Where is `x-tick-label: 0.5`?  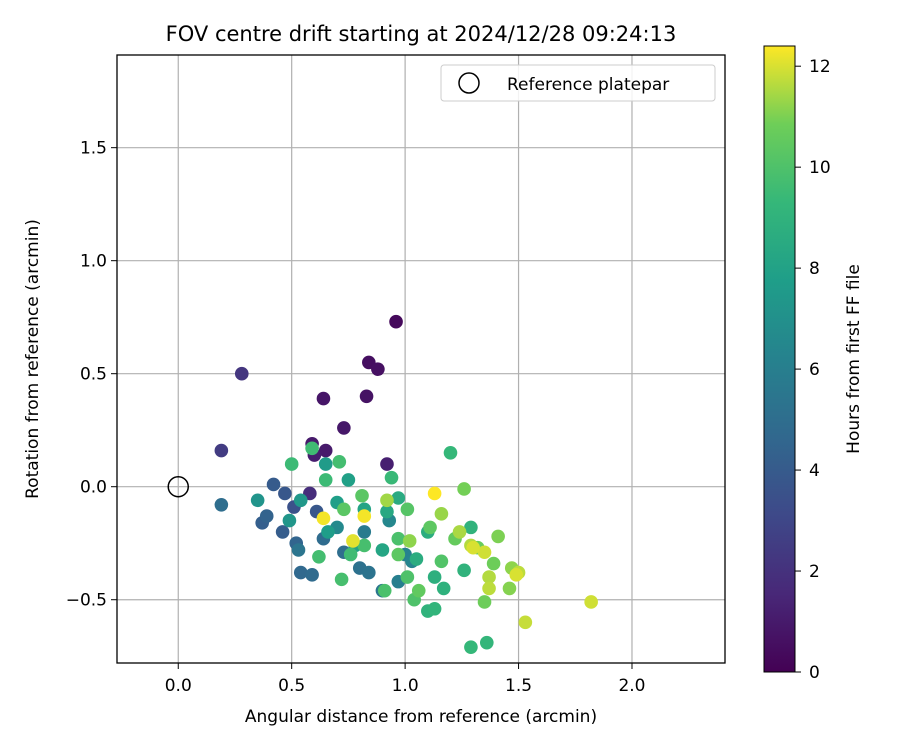
x-tick-label: 0.5 is located at coordinates (291, 686).